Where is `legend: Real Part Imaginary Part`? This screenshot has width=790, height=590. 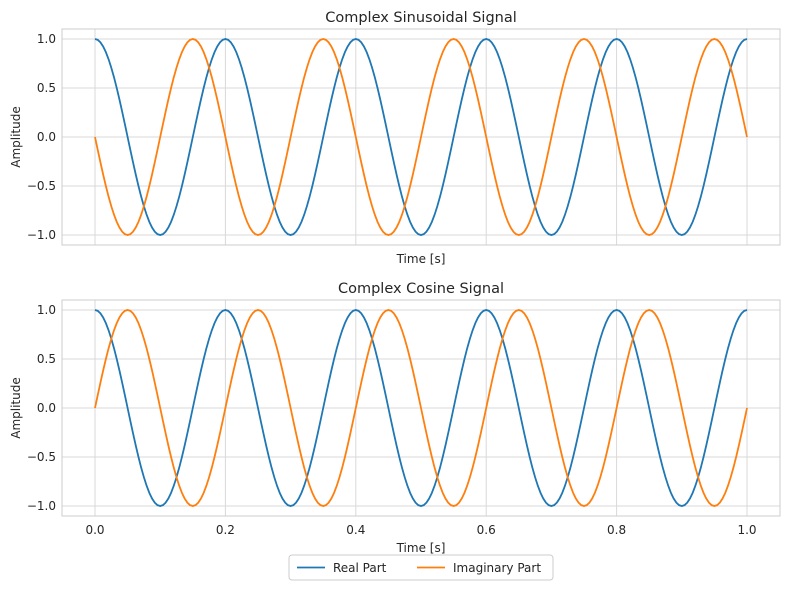 legend: Real Part Imaginary Part is located at coordinates (421, 567).